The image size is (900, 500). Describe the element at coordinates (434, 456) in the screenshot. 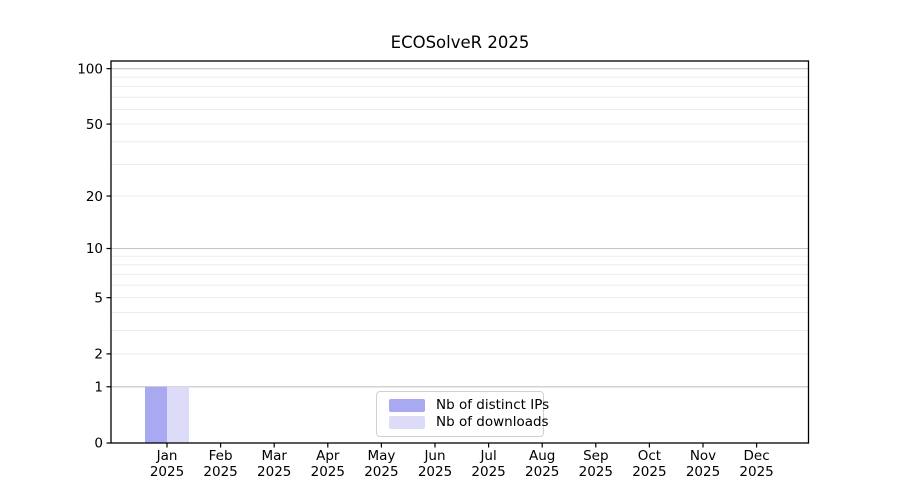

I see `x-tick-label-month: Jun` at that location.